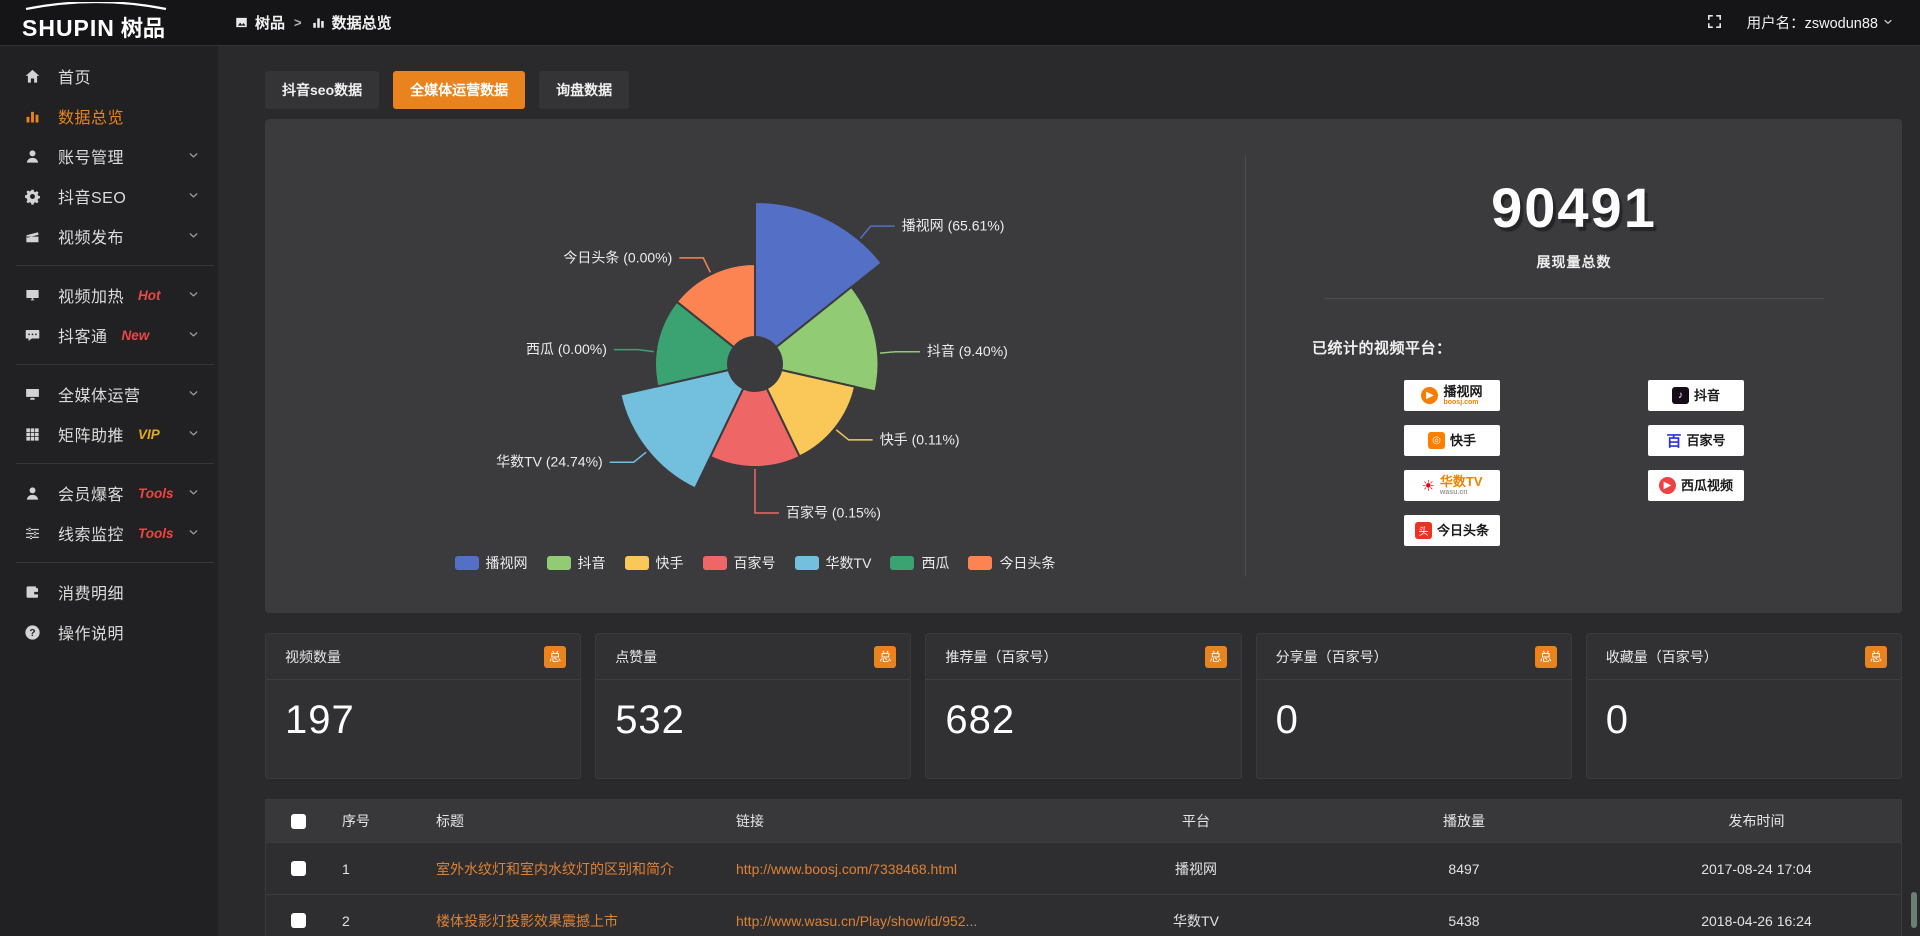 Image resolution: width=1920 pixels, height=936 pixels. I want to click on sidebar-item-video-publish: 视频发布, so click(109, 236).